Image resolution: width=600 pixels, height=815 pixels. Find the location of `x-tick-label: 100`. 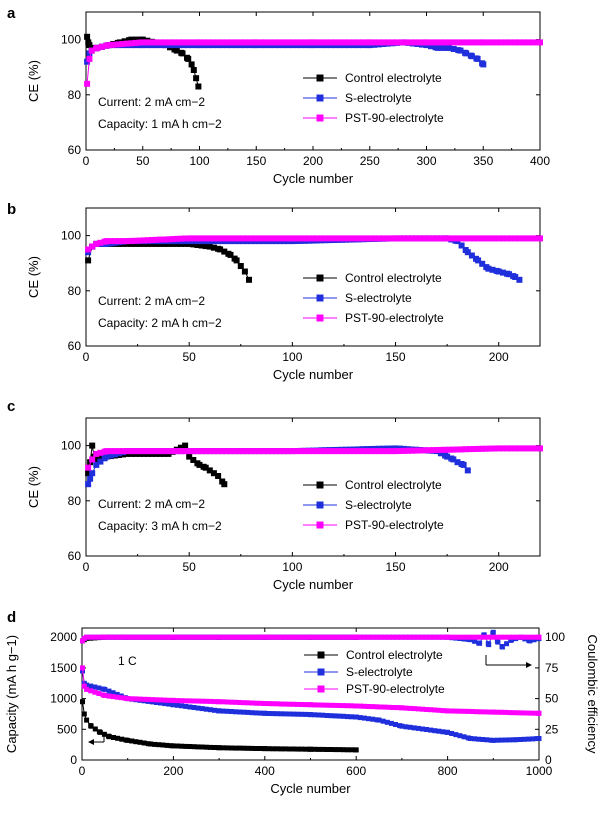

x-tick-label: 100 is located at coordinates (292, 357).